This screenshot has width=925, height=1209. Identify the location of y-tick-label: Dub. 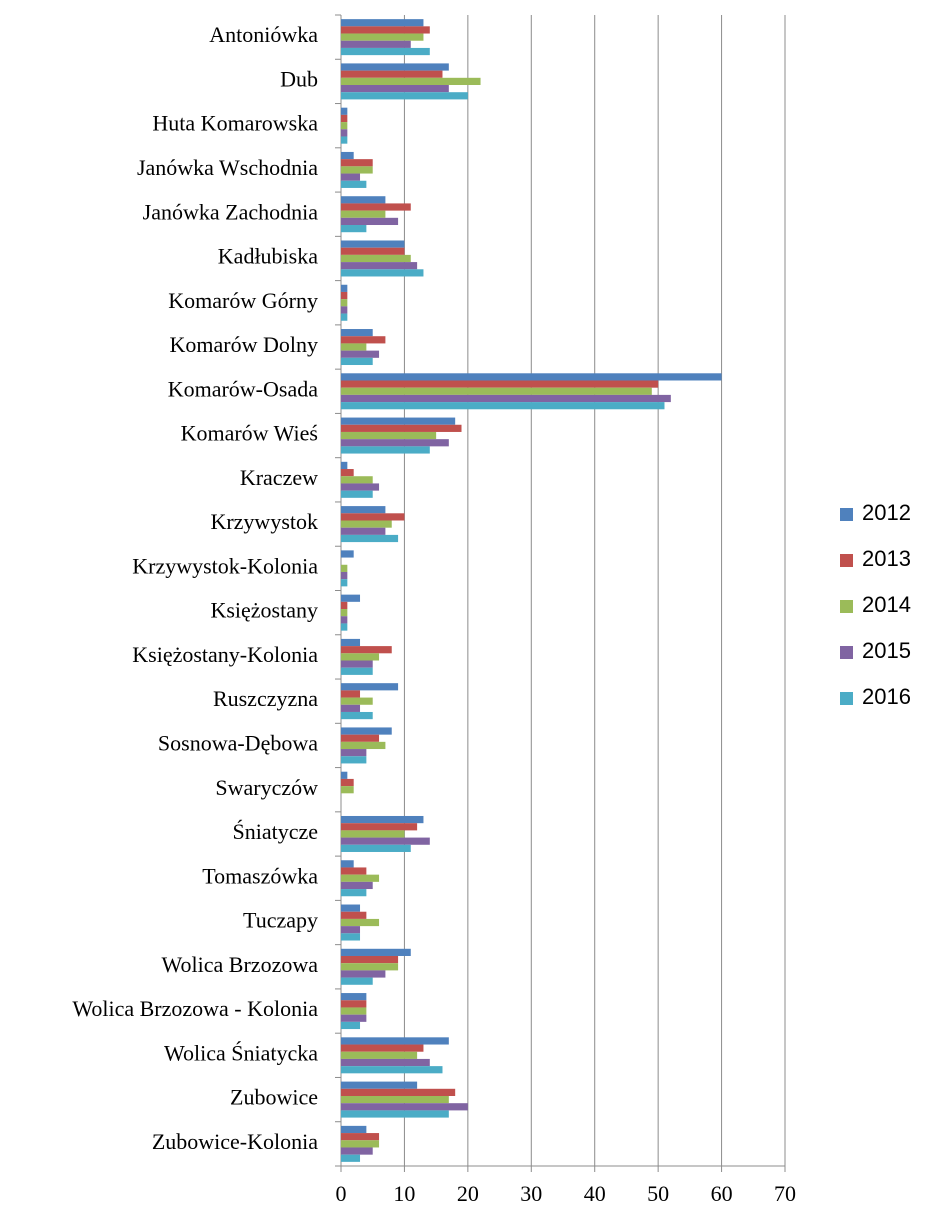
(299, 78).